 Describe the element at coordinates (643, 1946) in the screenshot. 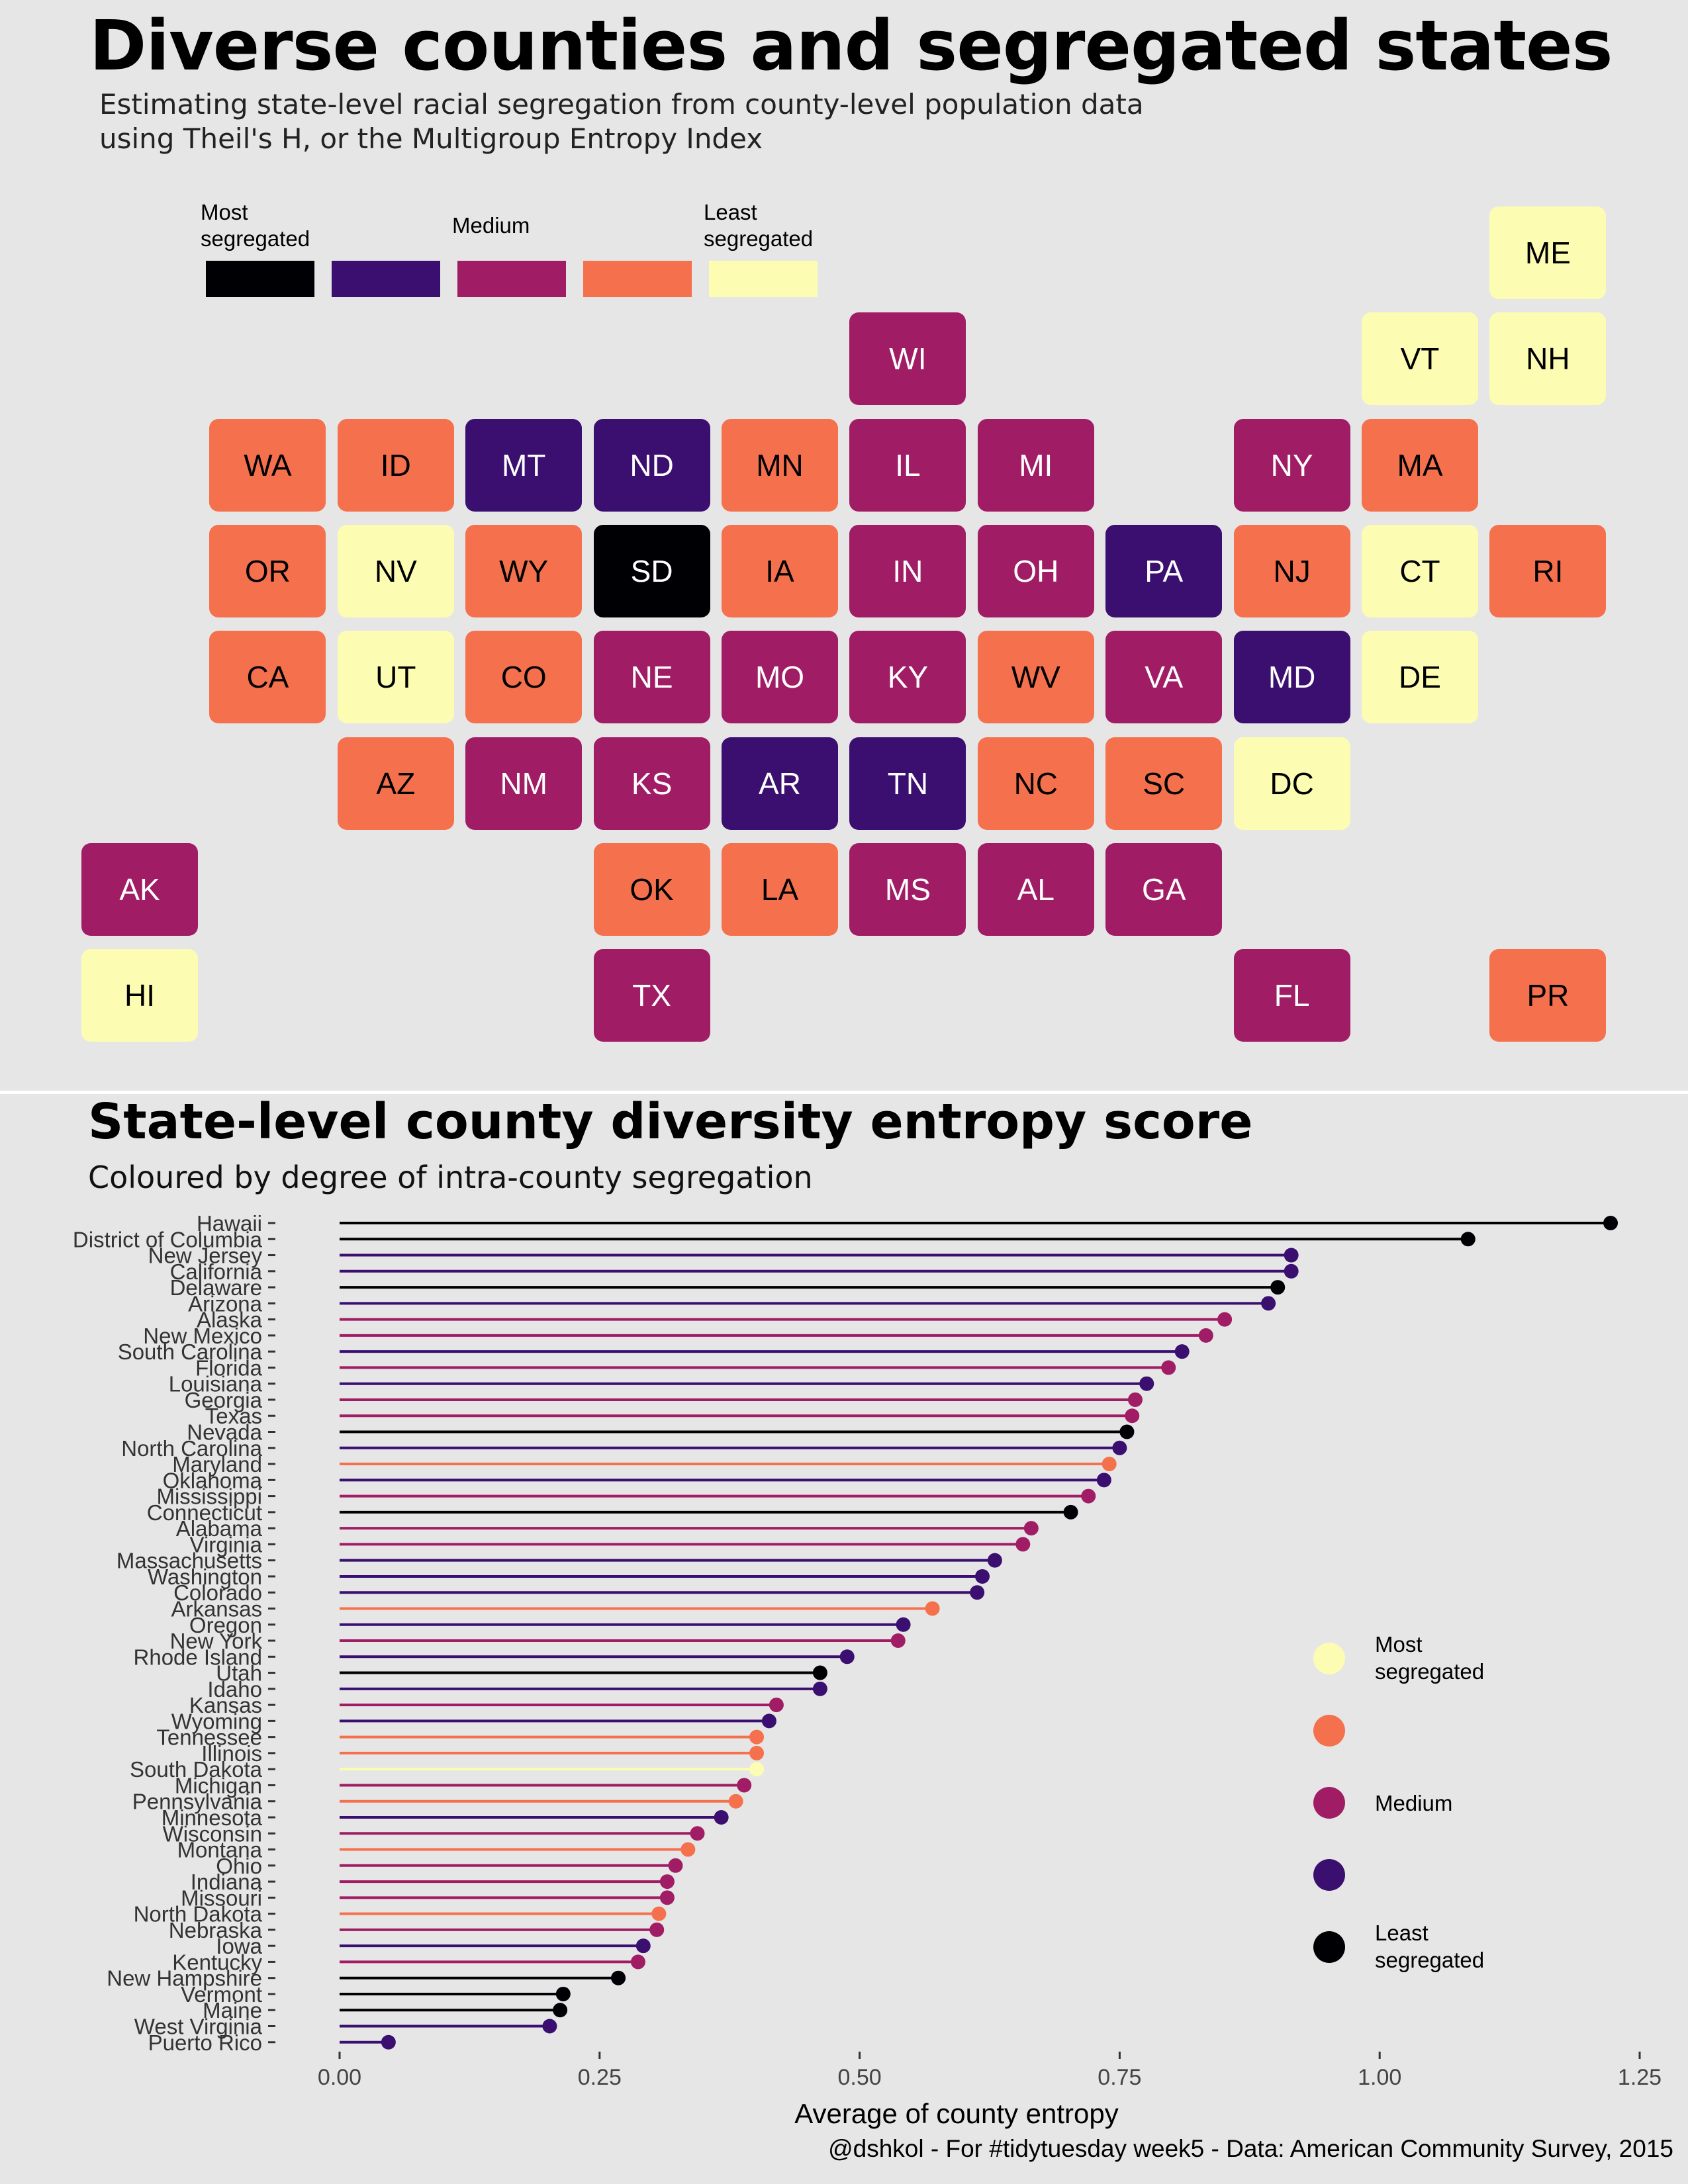

I see `point-iowa` at that location.